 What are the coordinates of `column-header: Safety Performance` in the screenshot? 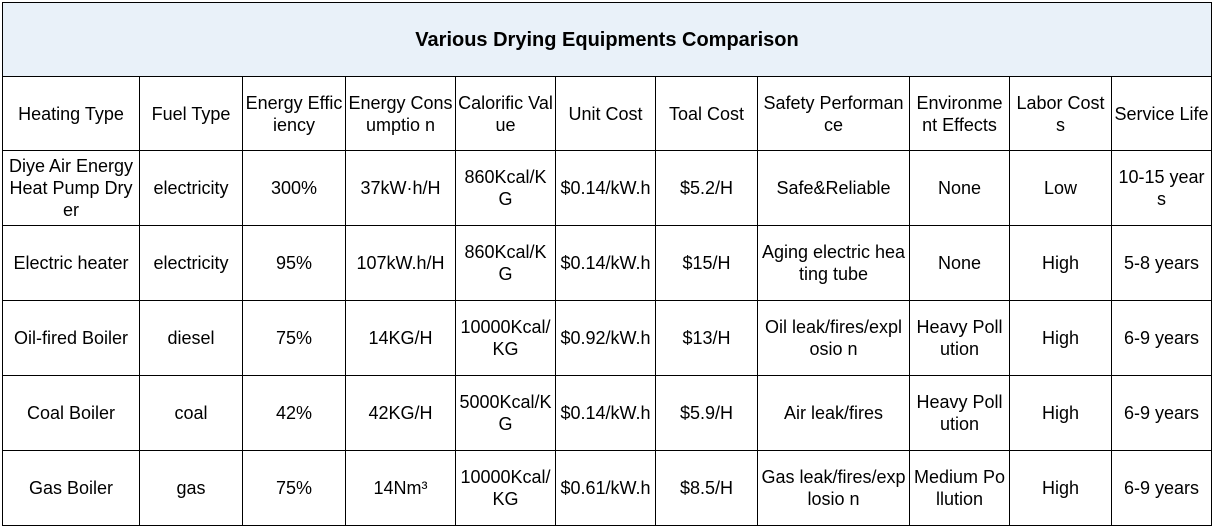 It's located at (833, 113).